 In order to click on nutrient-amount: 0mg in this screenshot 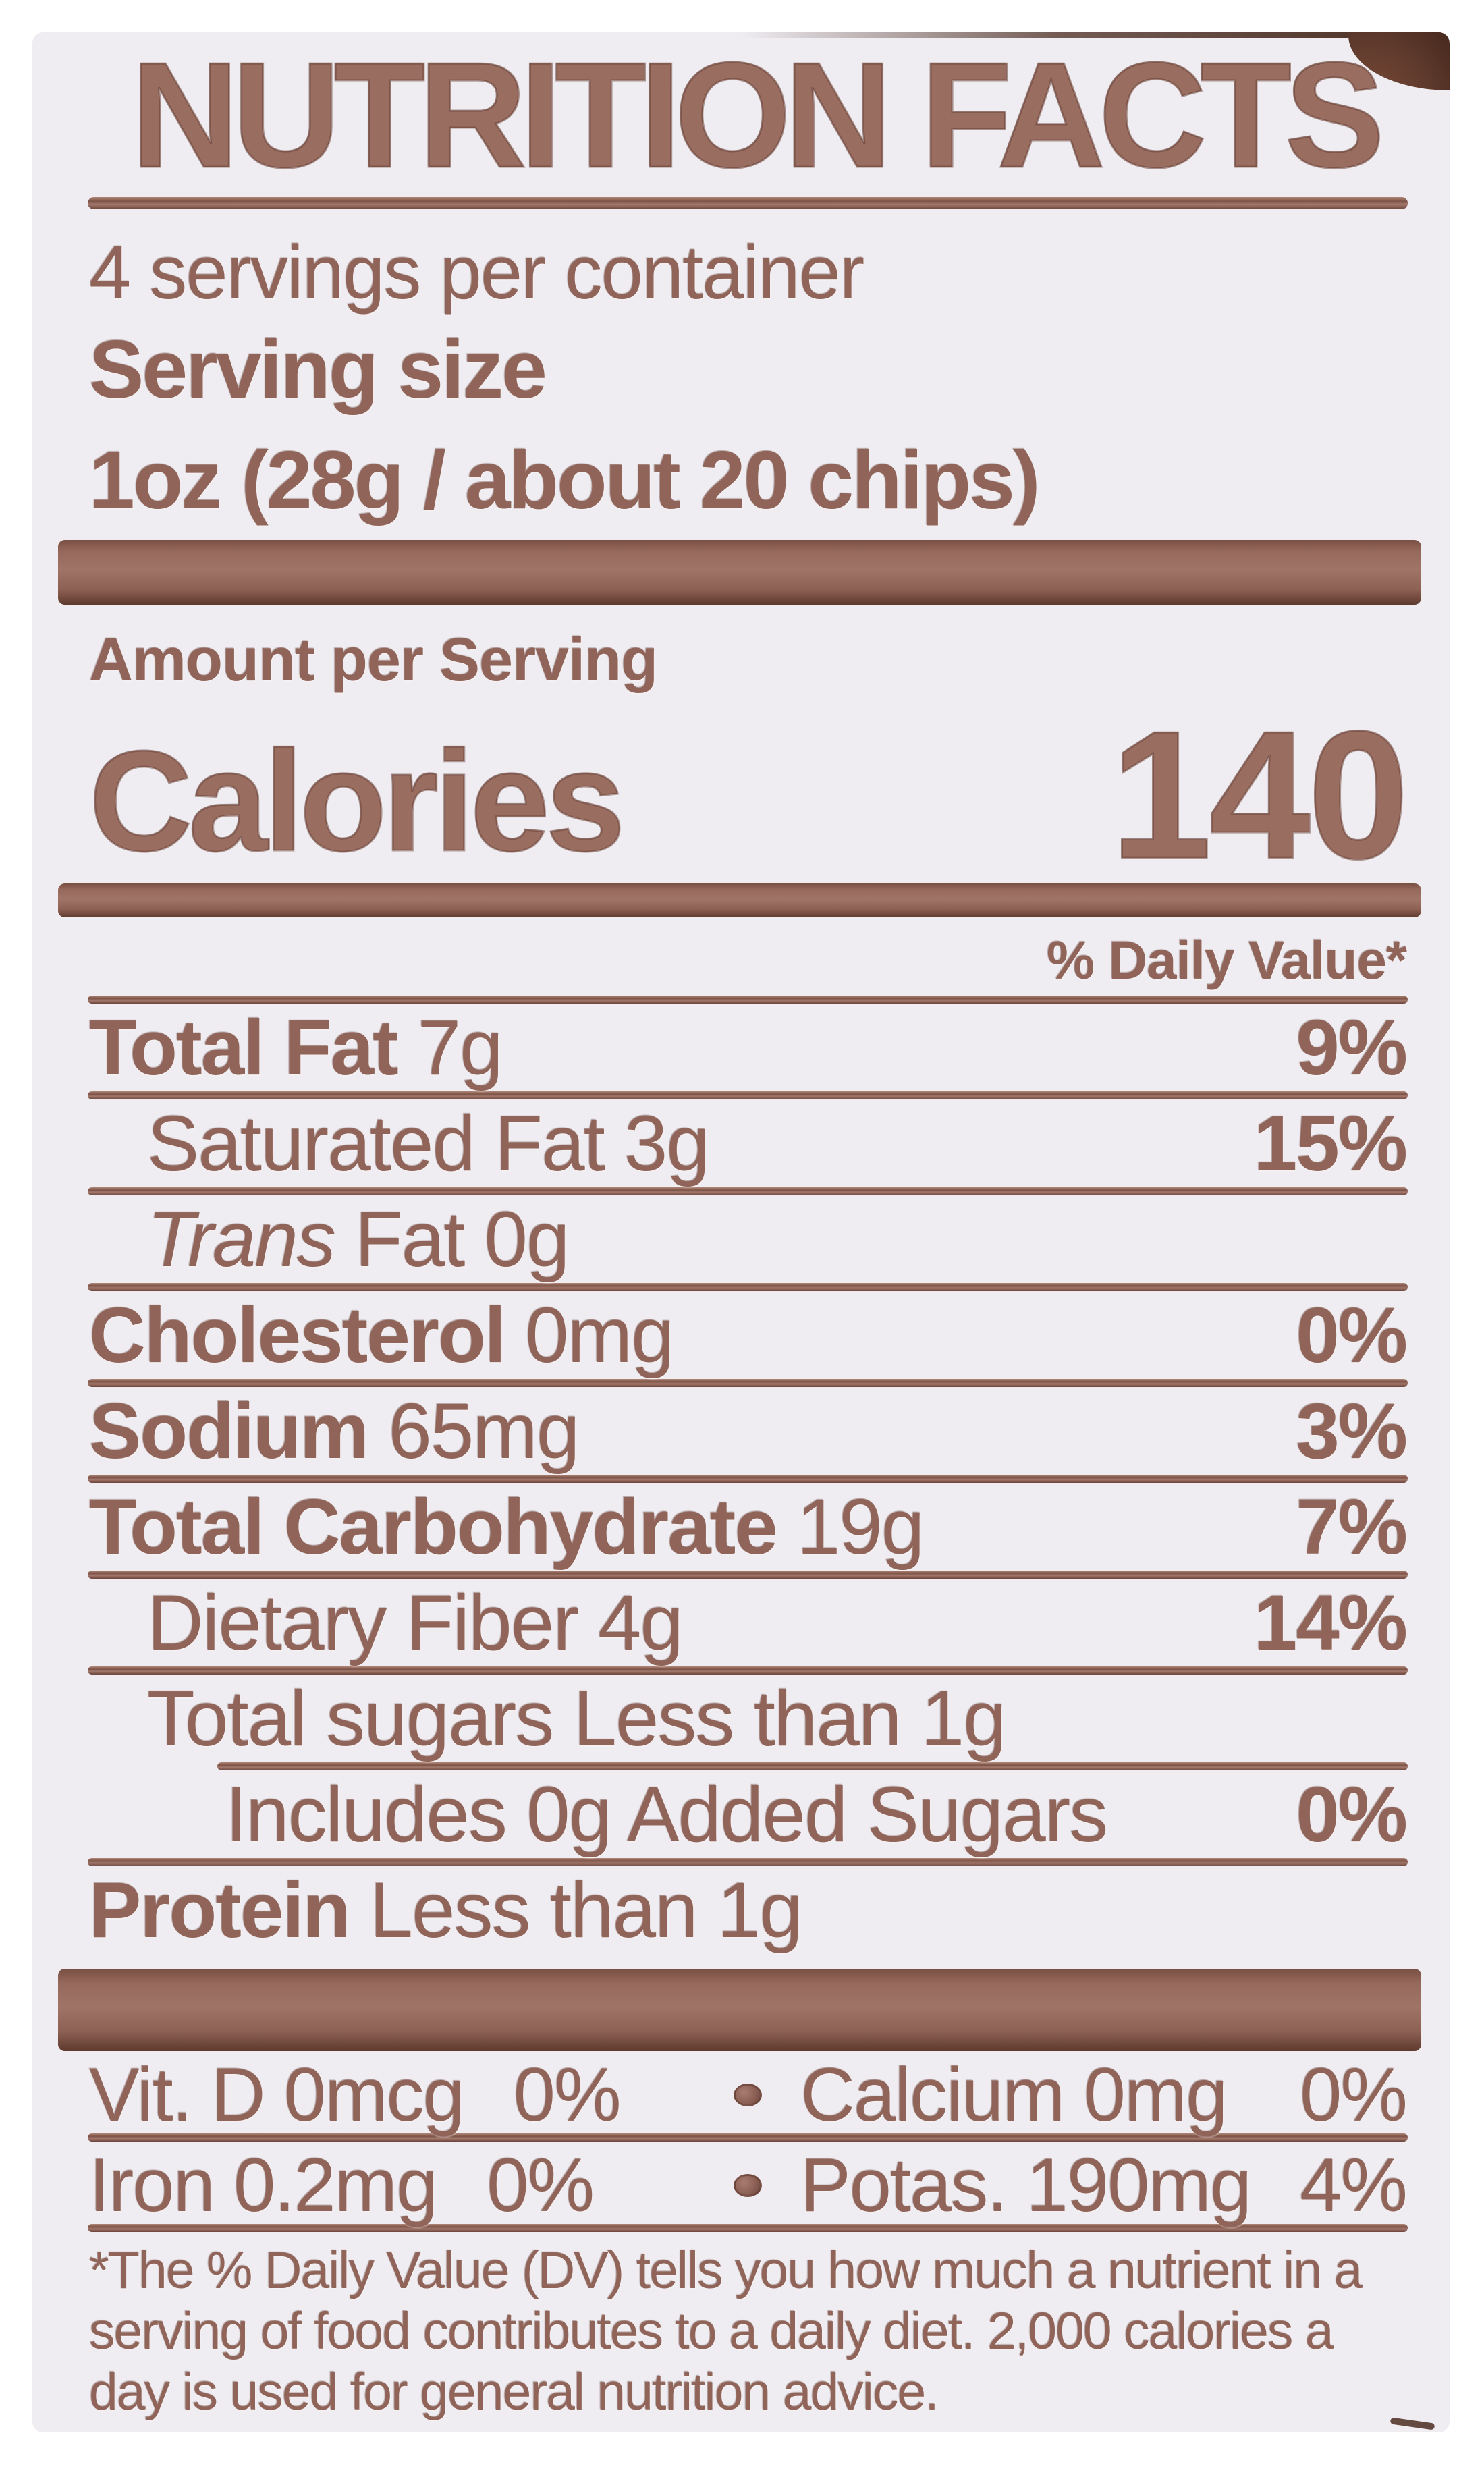, I will do `click(600, 1335)`.